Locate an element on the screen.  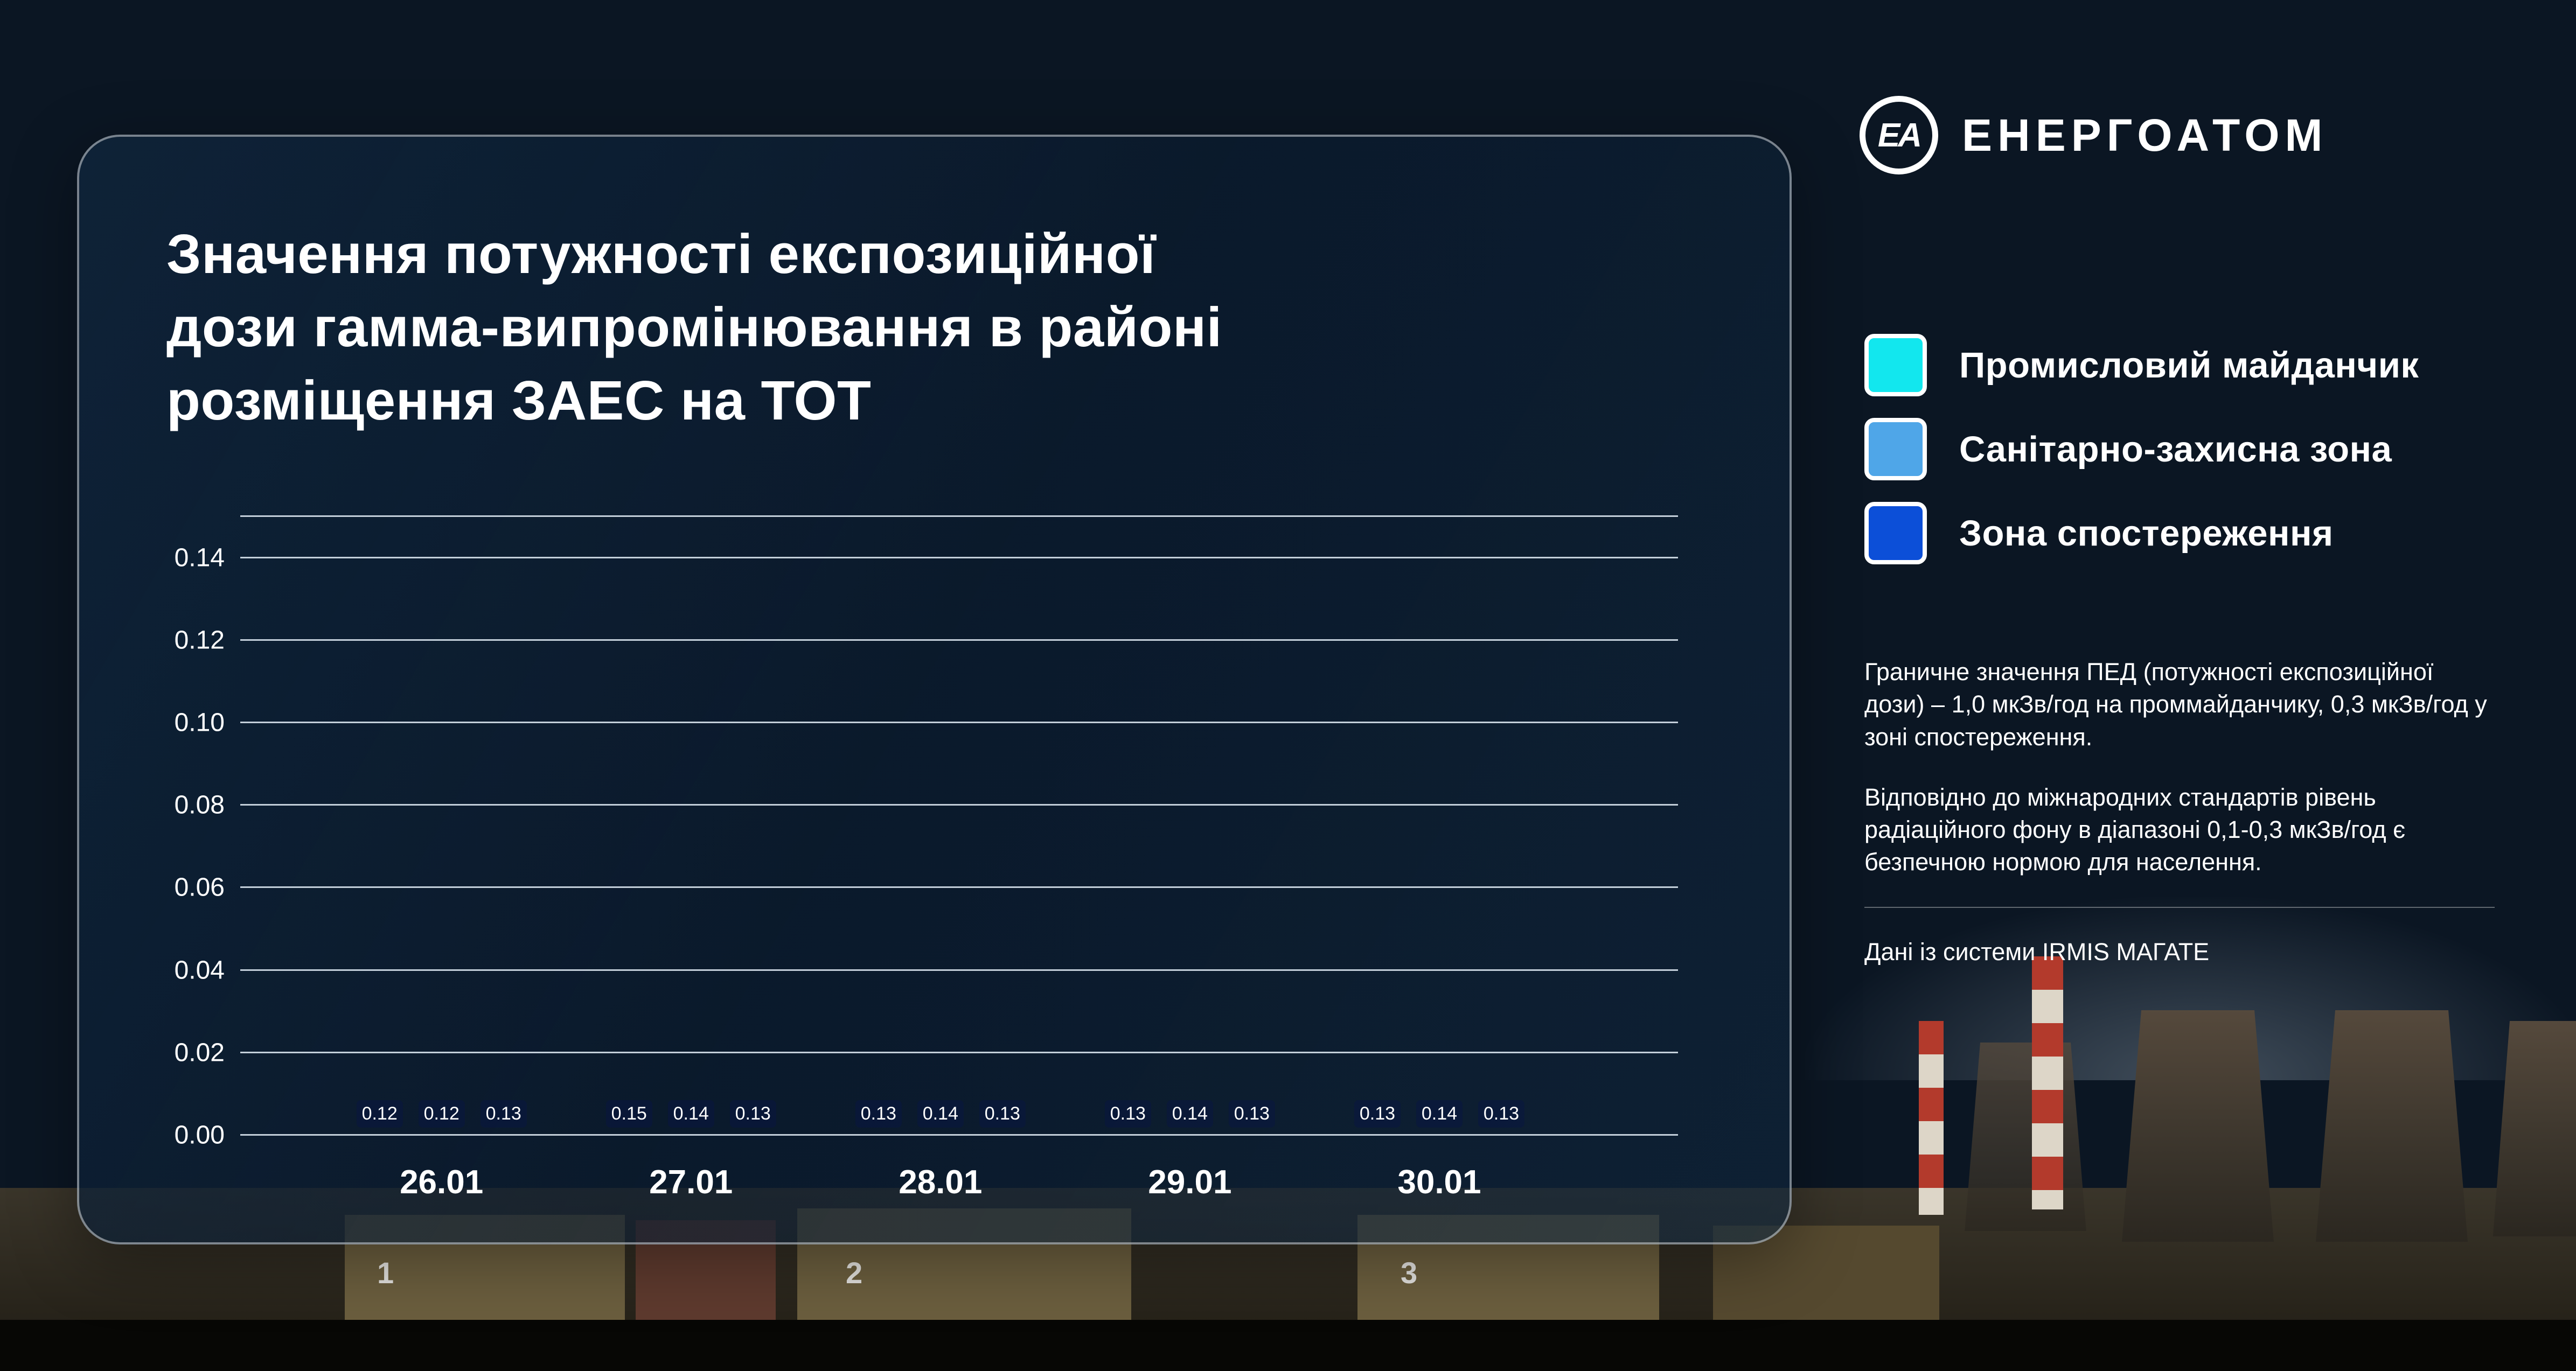
x-axis-label: 26.01 is located at coordinates (442, 1183).